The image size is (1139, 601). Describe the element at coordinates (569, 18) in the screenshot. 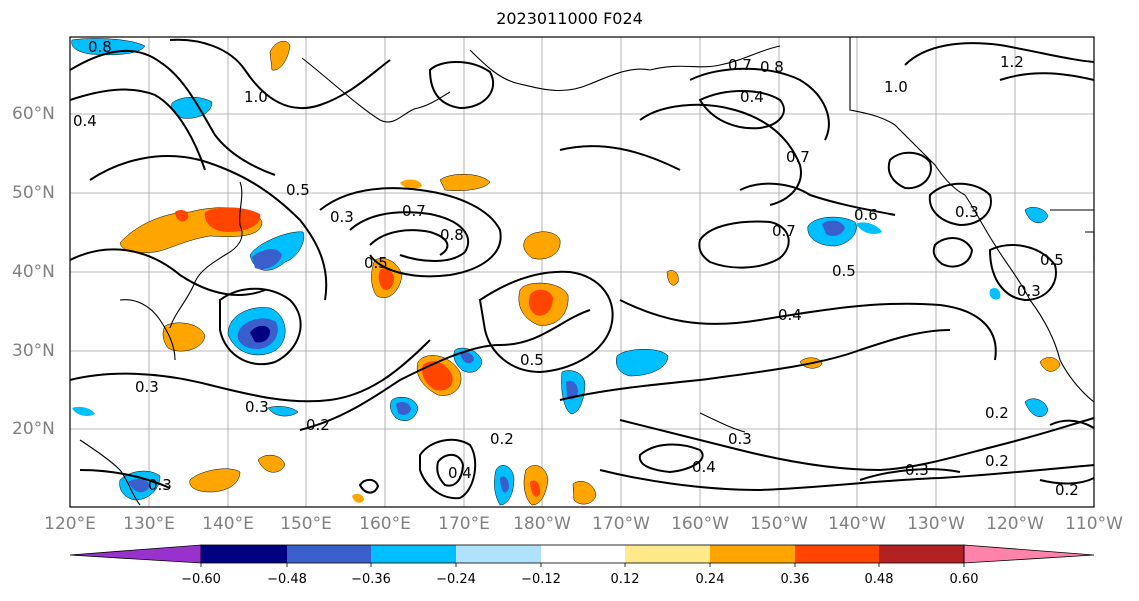

I see `map-title: 2023011000 F024` at that location.